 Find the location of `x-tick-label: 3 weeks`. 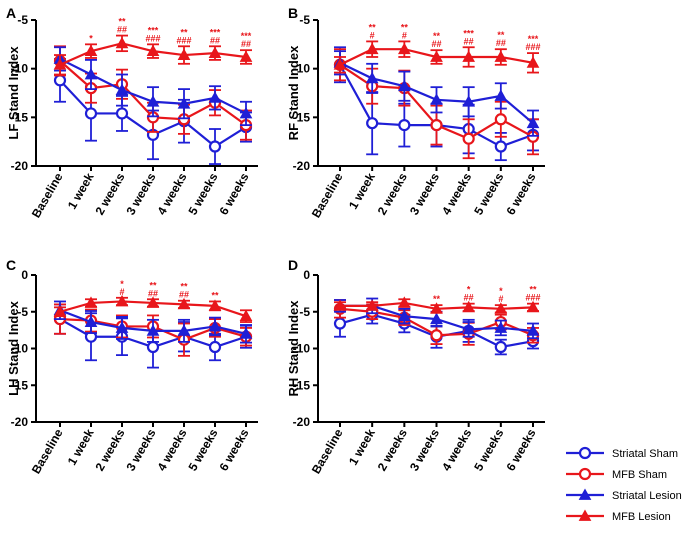

x-tick-label: 3 weeks is located at coordinates (424, 193).